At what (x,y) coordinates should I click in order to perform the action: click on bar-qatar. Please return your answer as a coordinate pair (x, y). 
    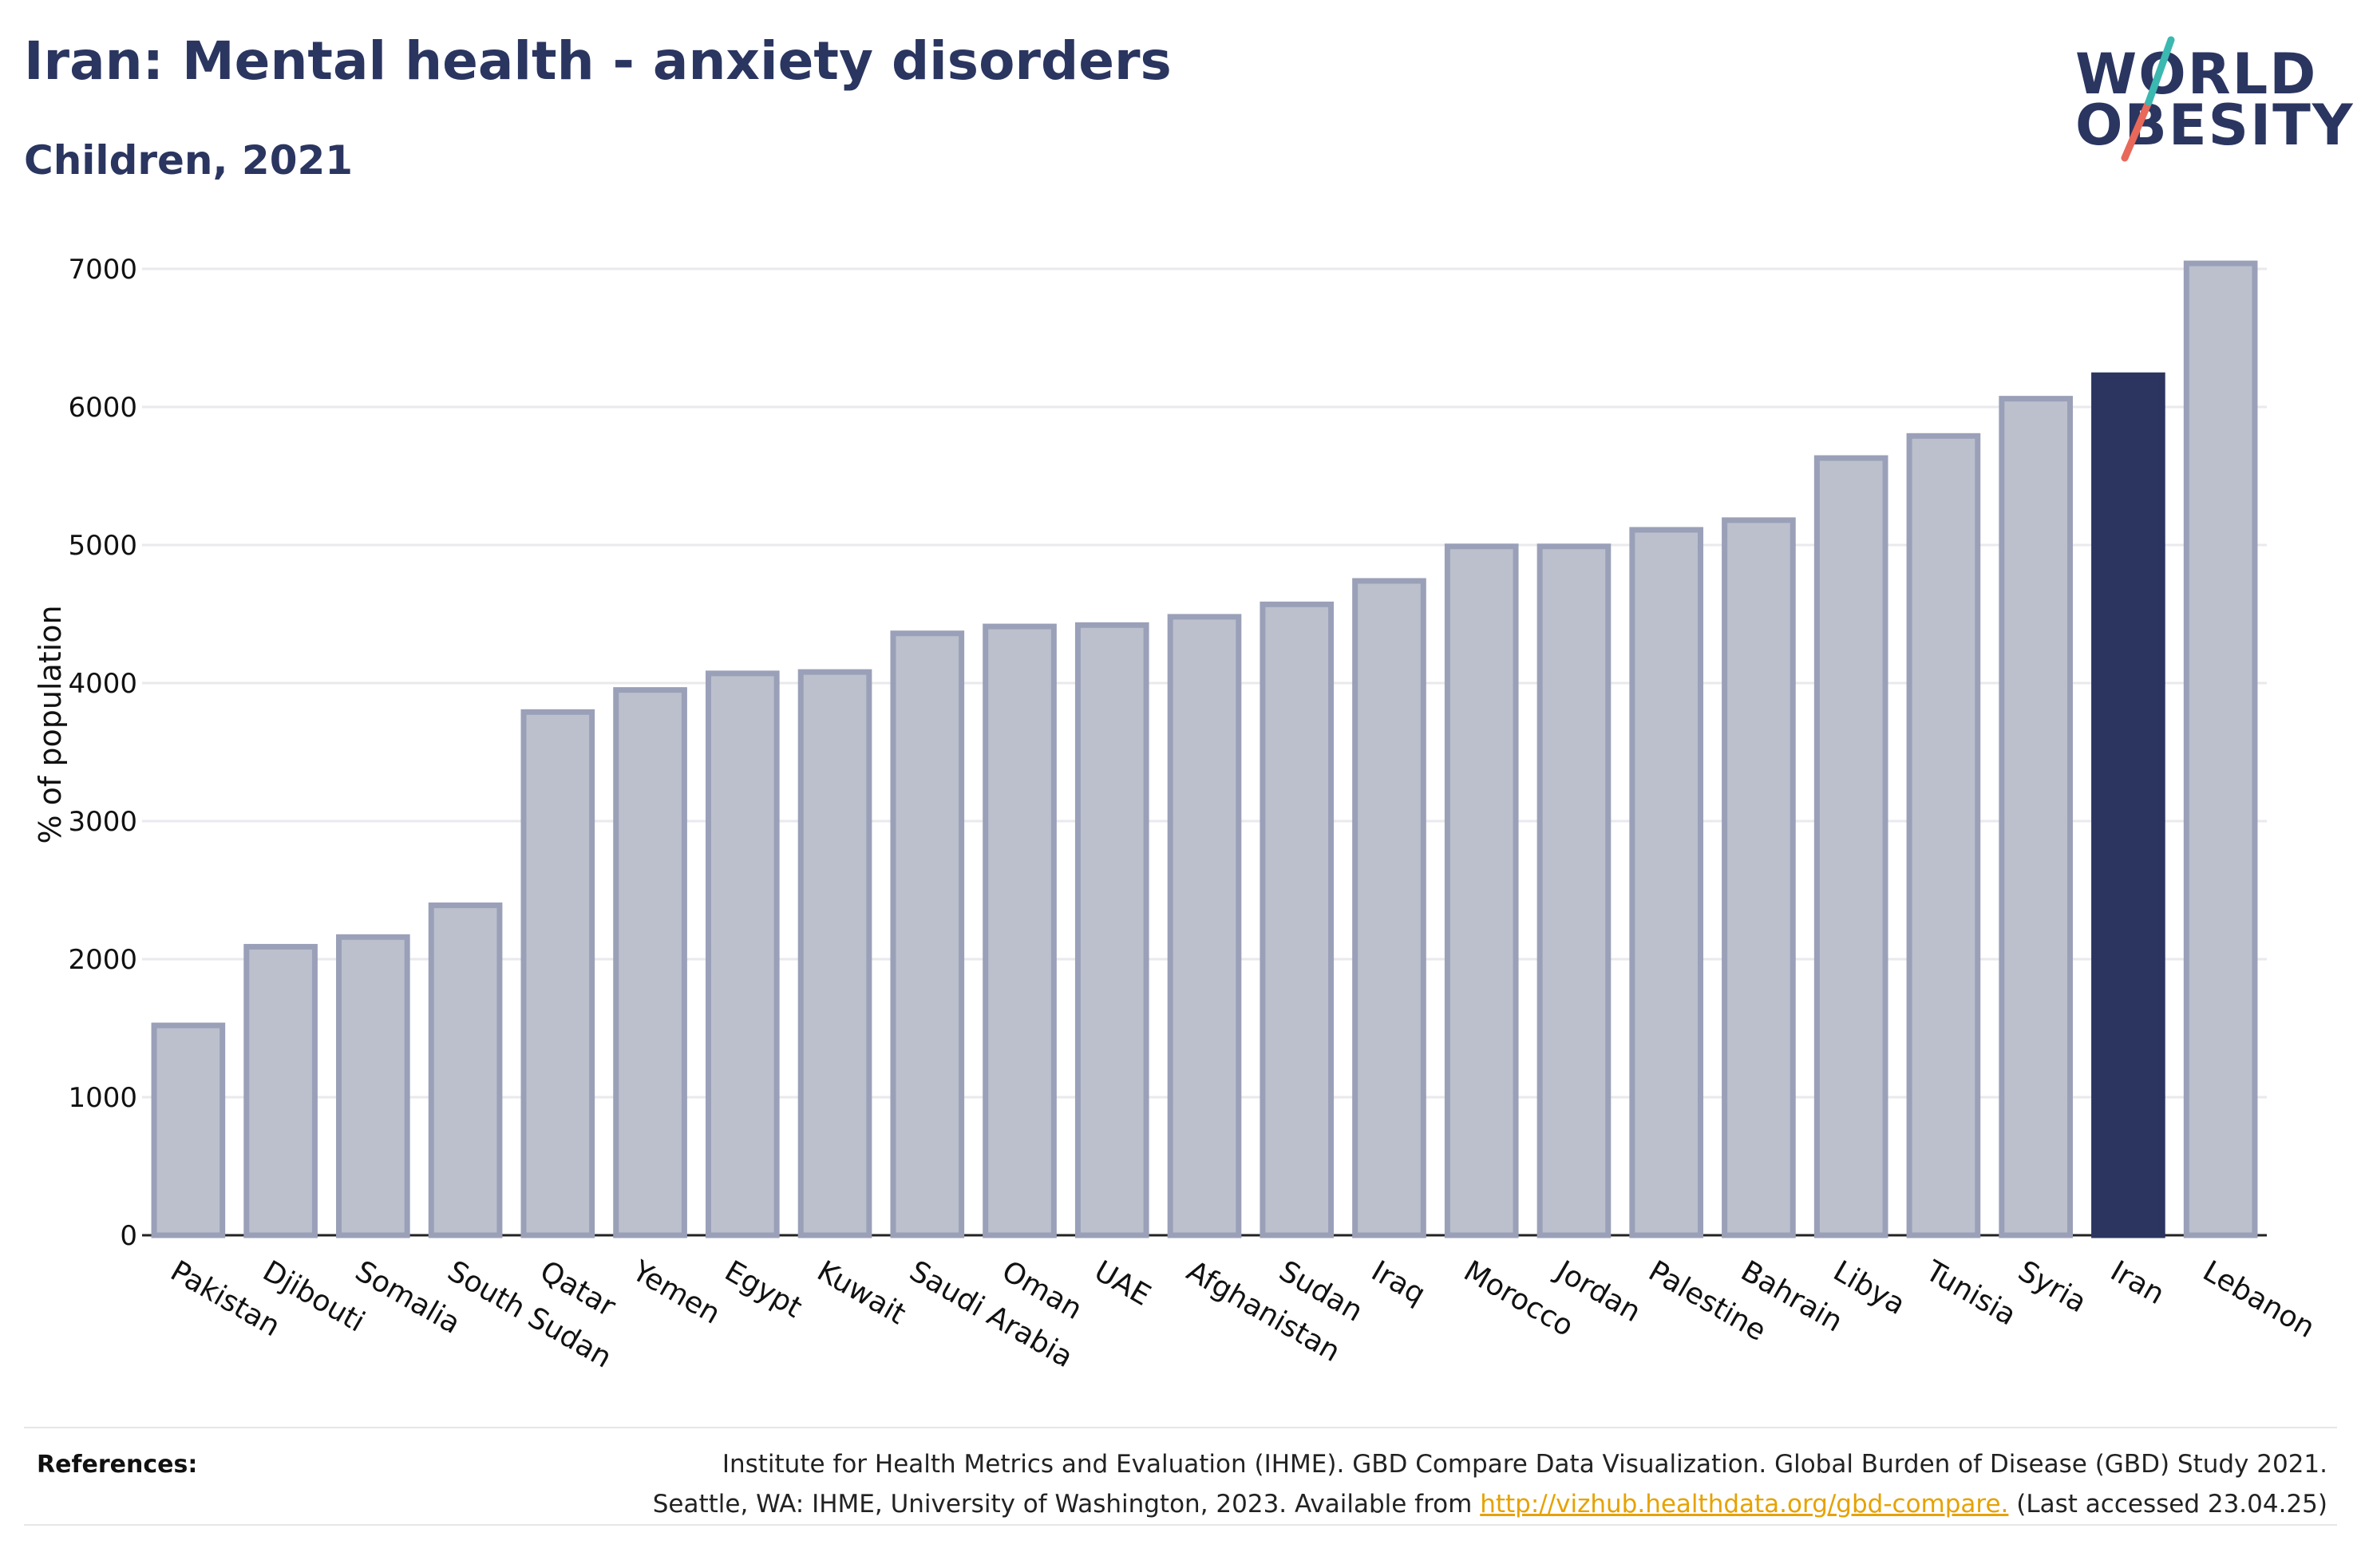
    Looking at the image, I should click on (557, 973).